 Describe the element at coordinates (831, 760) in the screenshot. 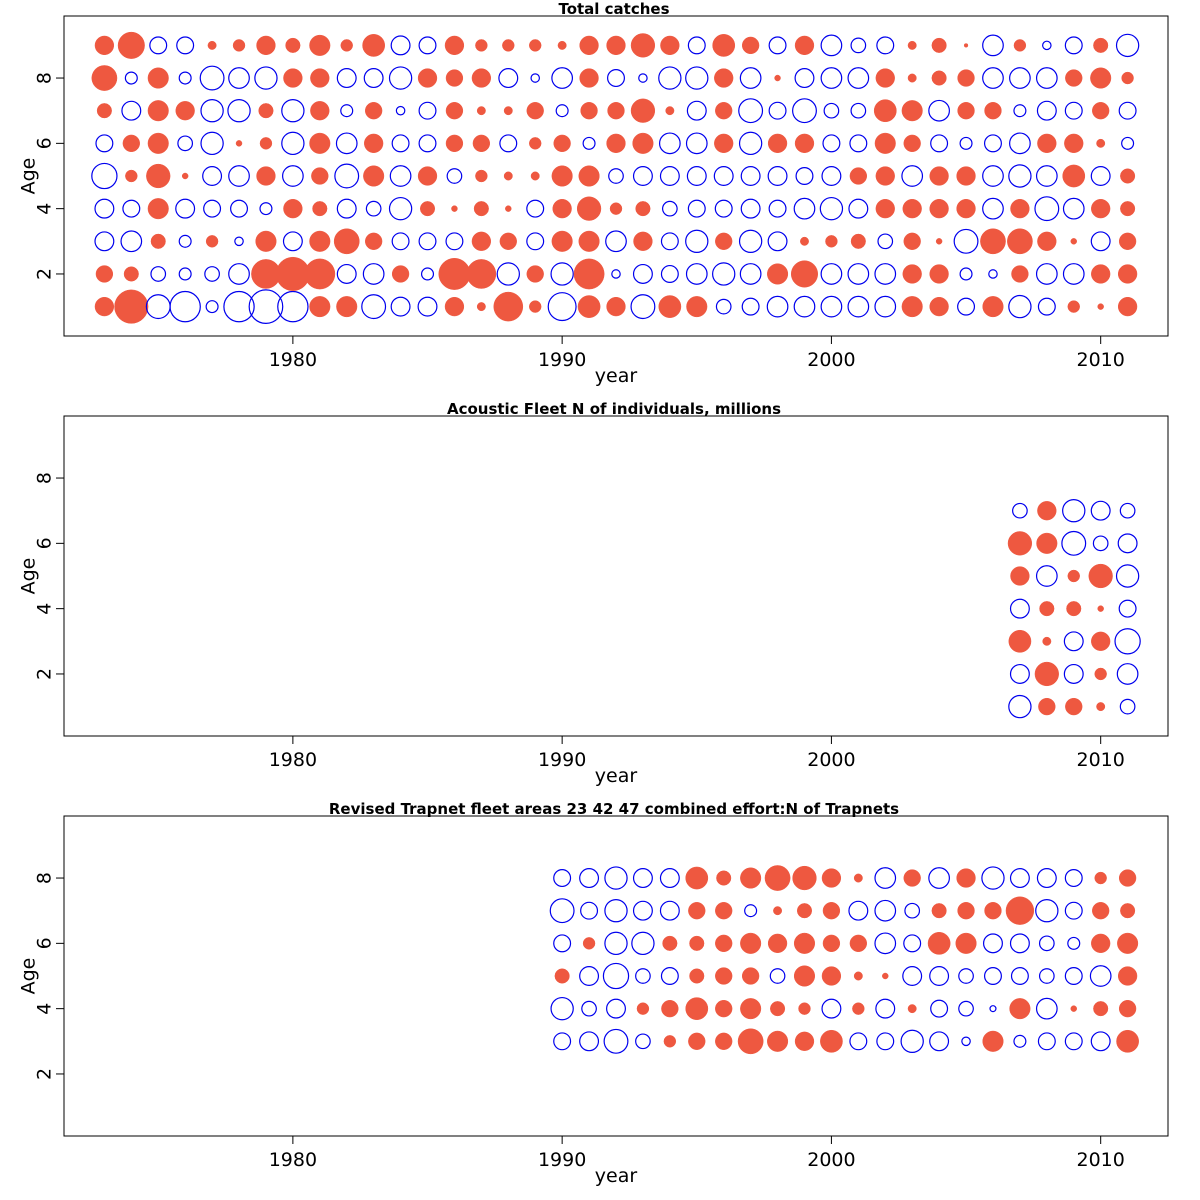

I see `x-tick-label: 2000` at that location.